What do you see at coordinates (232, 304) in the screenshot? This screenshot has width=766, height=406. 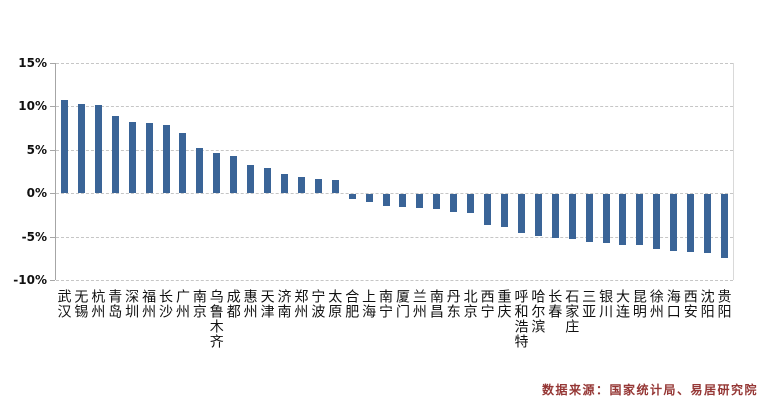 I see `x-tick-label-成都: 成都` at bounding box center [232, 304].